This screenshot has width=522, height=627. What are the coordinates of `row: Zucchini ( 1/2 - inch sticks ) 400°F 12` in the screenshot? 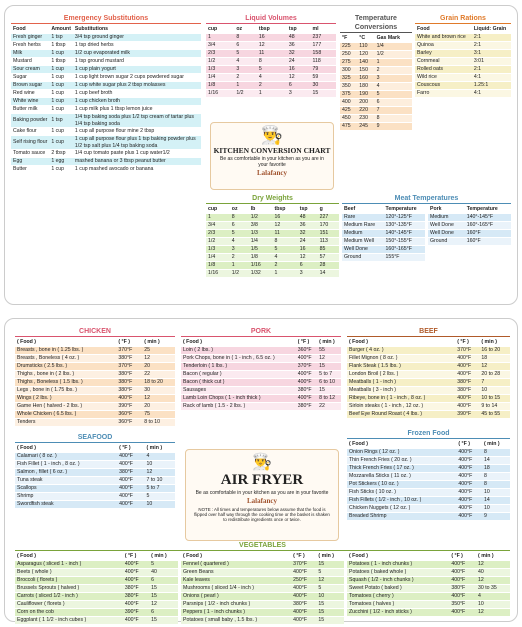 It's located at (428, 612).